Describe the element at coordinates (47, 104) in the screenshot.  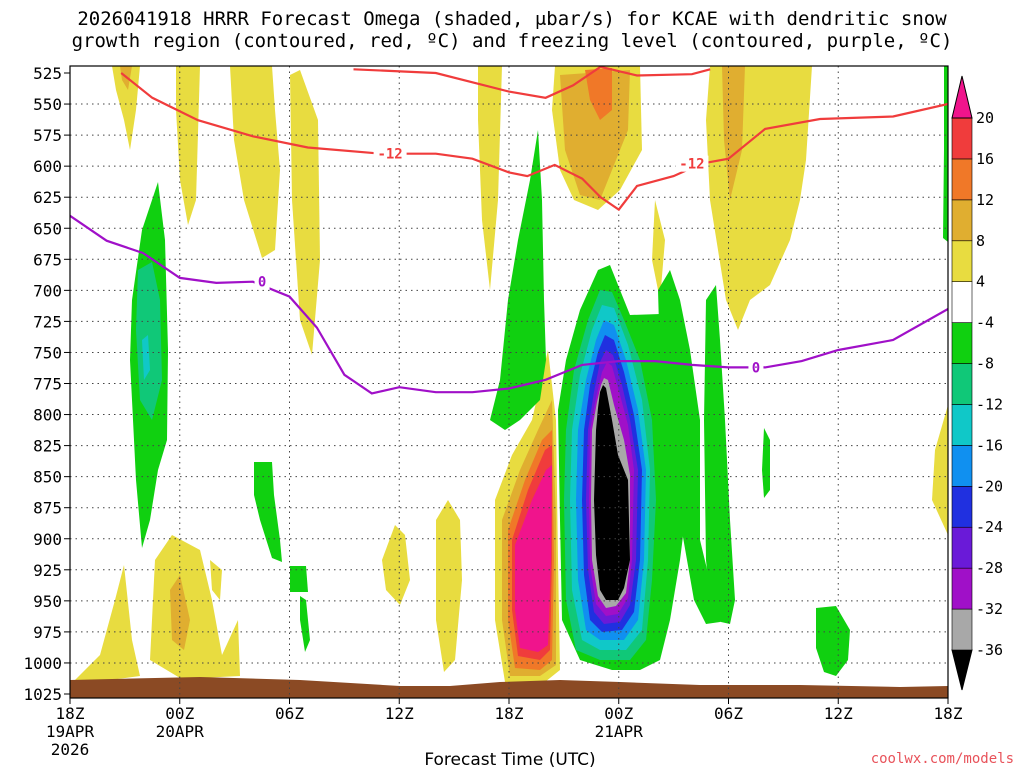
I see `y-tick-label: 550` at that location.